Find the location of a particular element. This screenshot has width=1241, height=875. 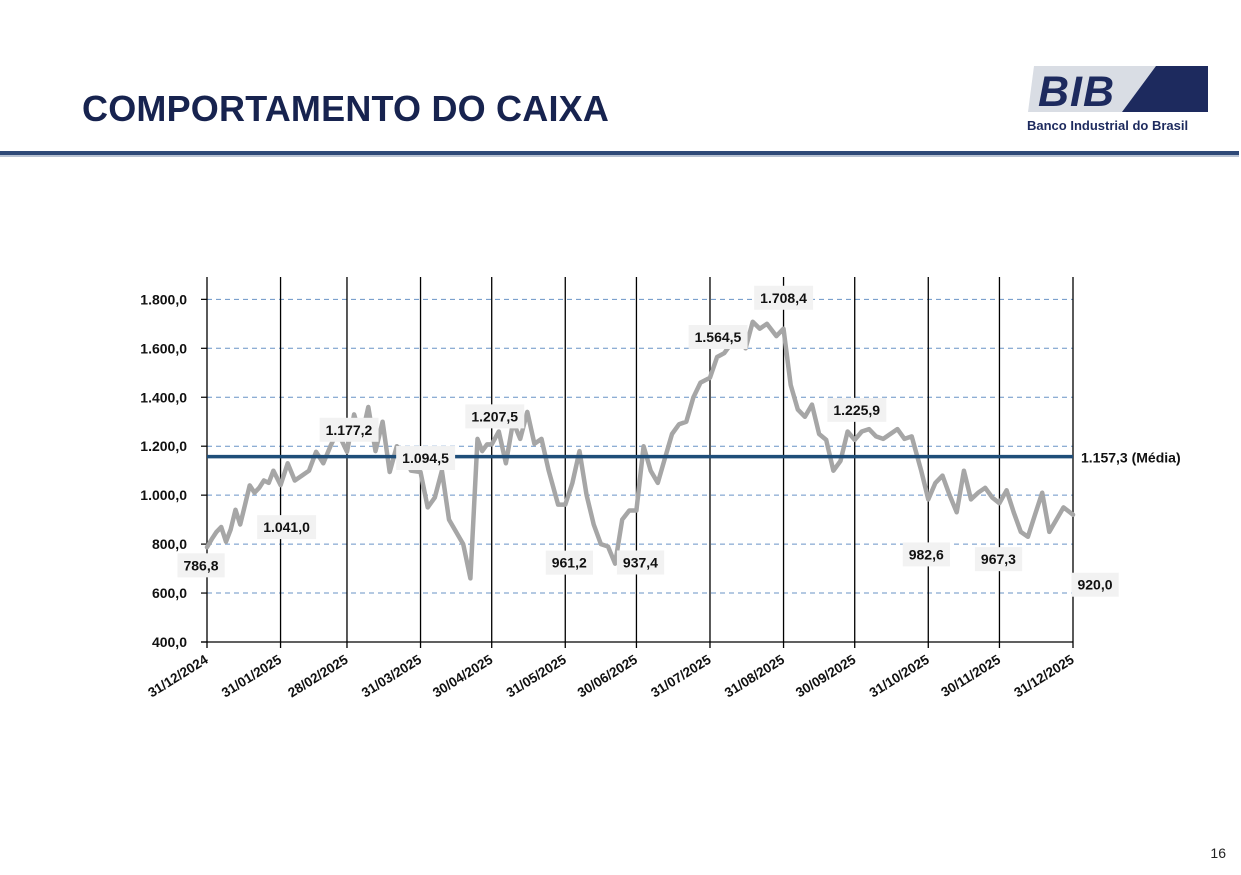

page-title: COMPORTAMENTO DO CAIXA is located at coordinates (346, 108).